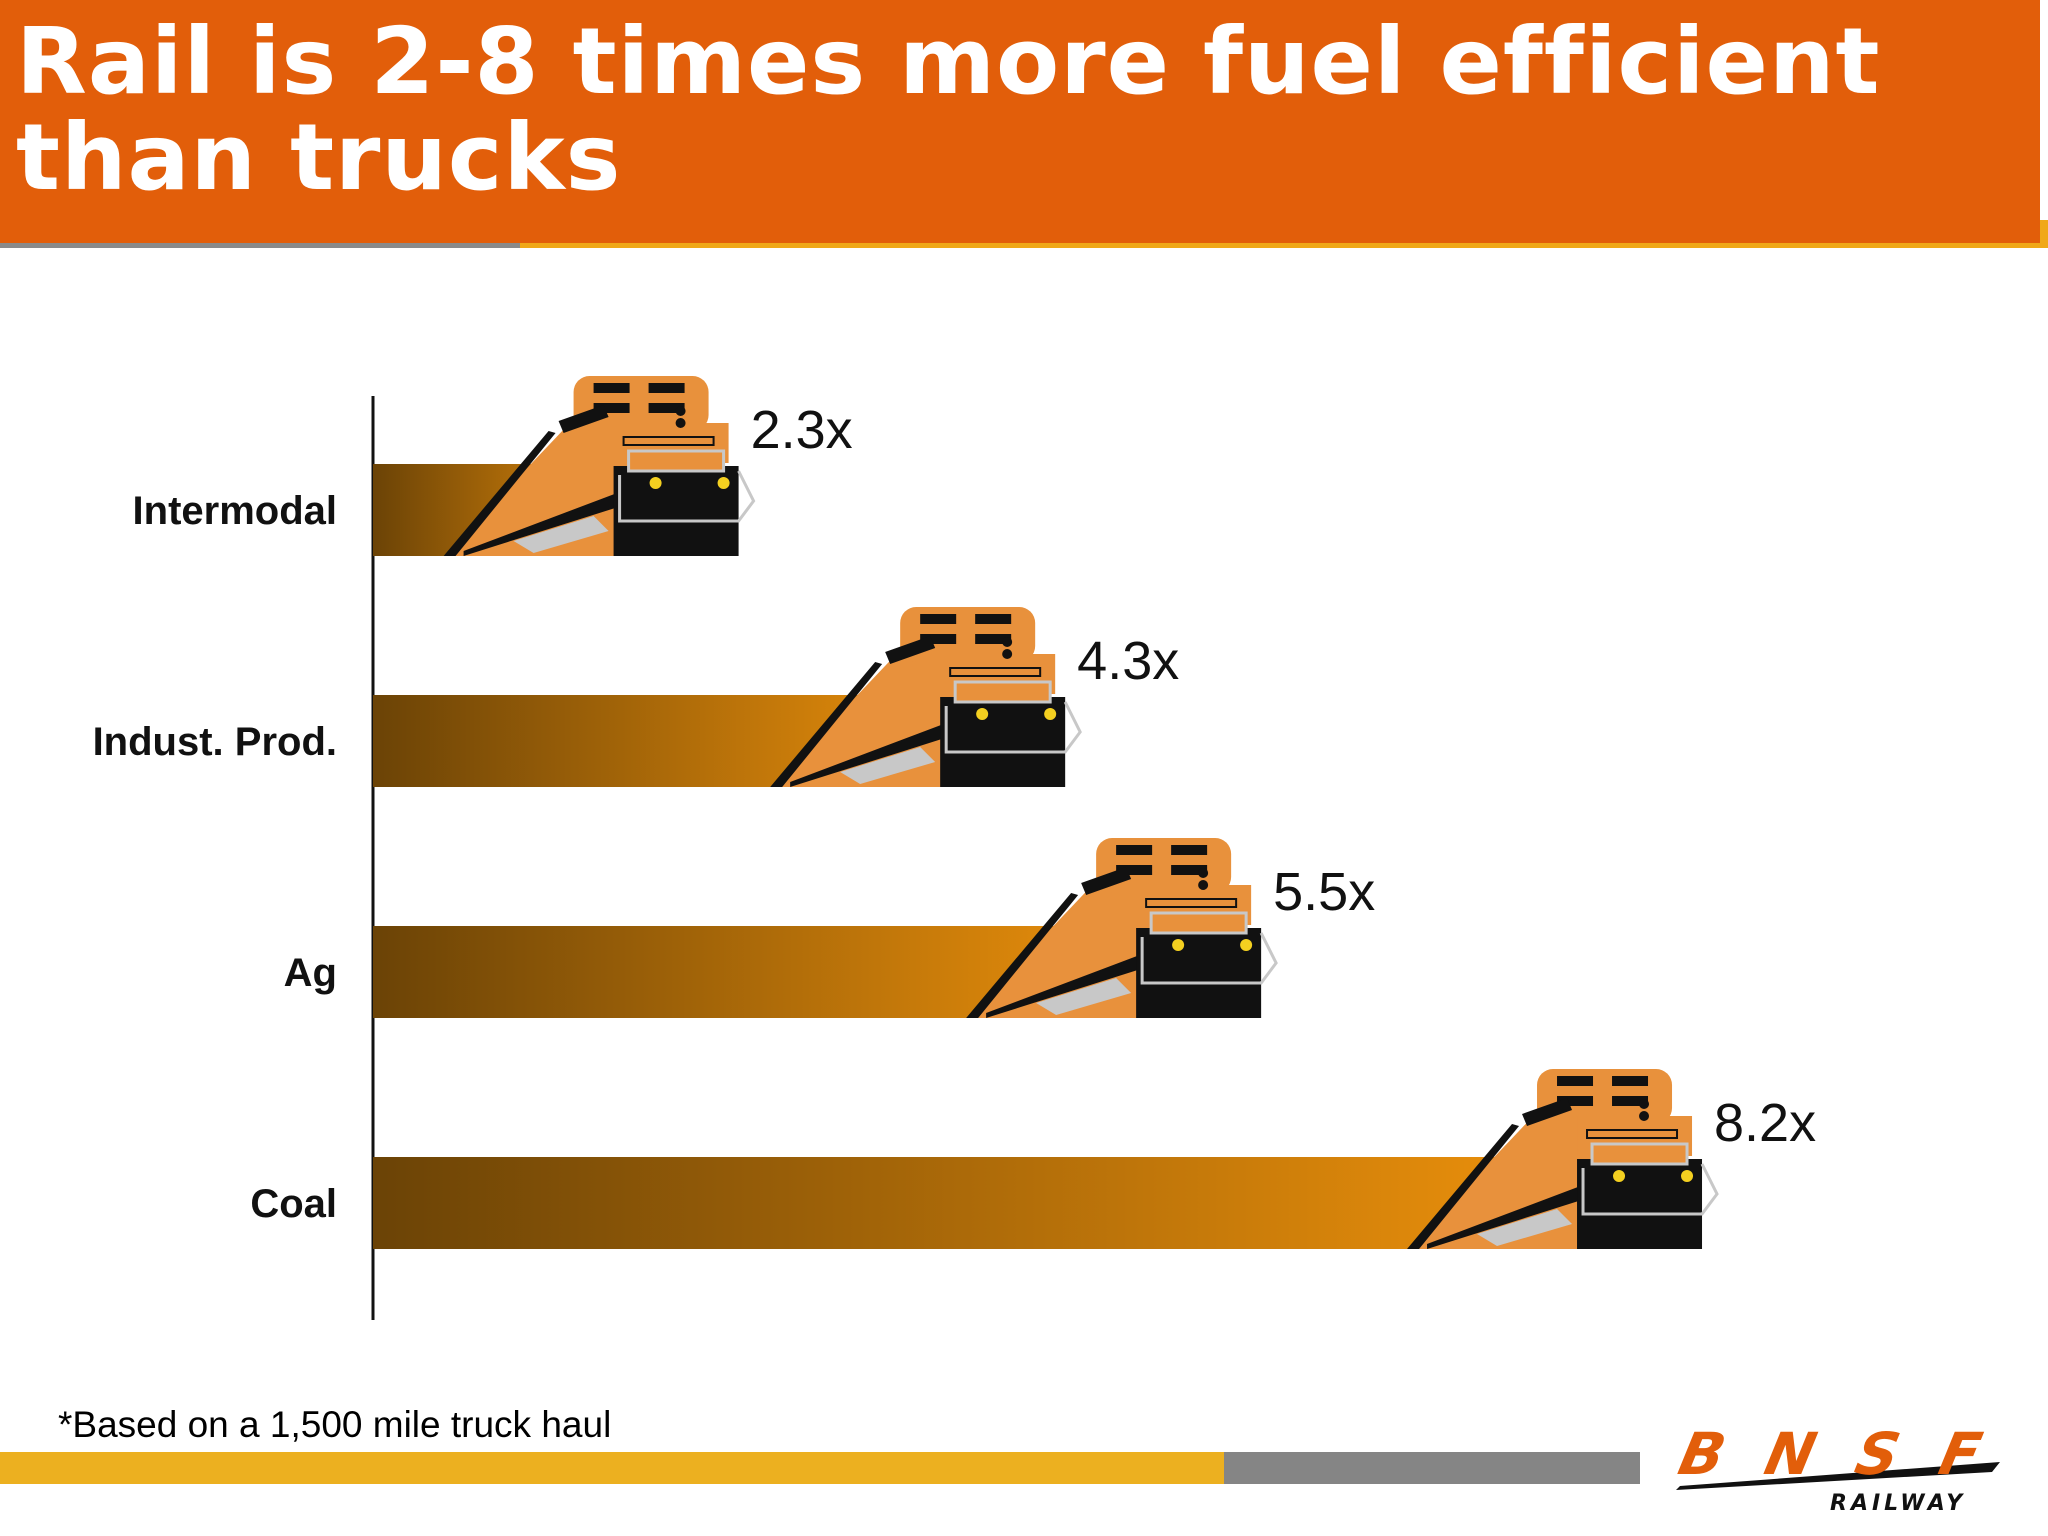  What do you see at coordinates (1765, 1123) in the screenshot?
I see `value-label: 8.2x` at bounding box center [1765, 1123].